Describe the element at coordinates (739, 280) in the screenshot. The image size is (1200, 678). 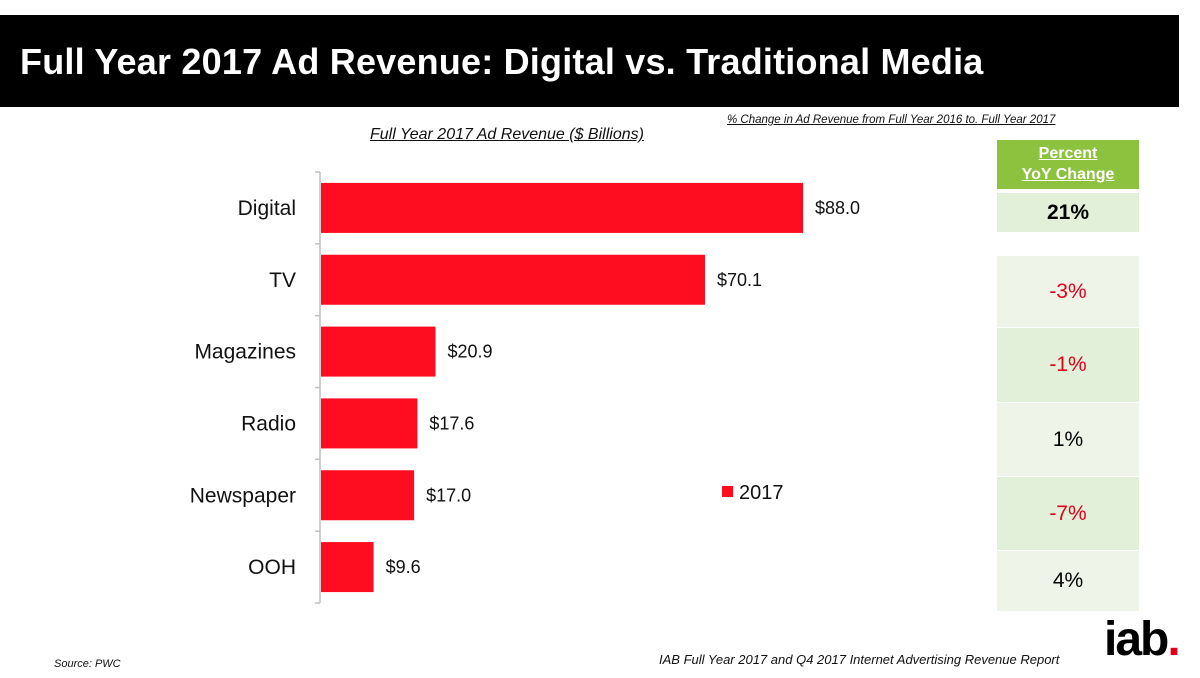
I see `data-label: $70.1` at that location.